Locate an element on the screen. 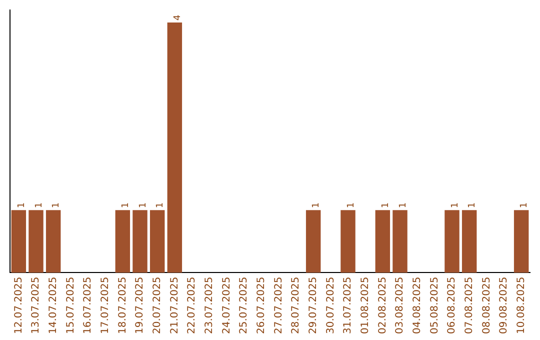  x-tick-label: 30.07.2025 is located at coordinates (330, 305).